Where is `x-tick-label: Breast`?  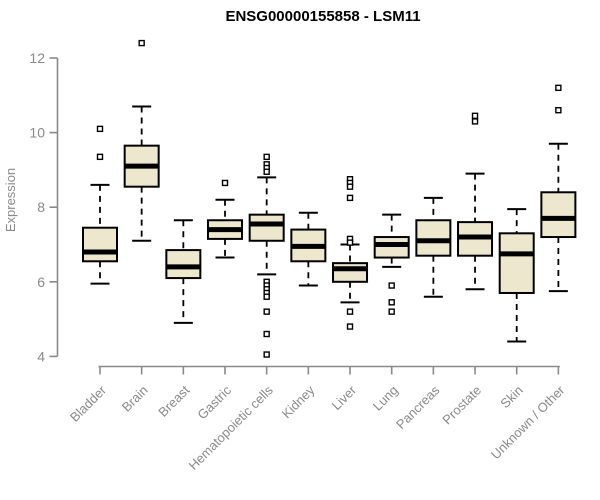
x-tick-label: Breast is located at coordinates (173, 400).